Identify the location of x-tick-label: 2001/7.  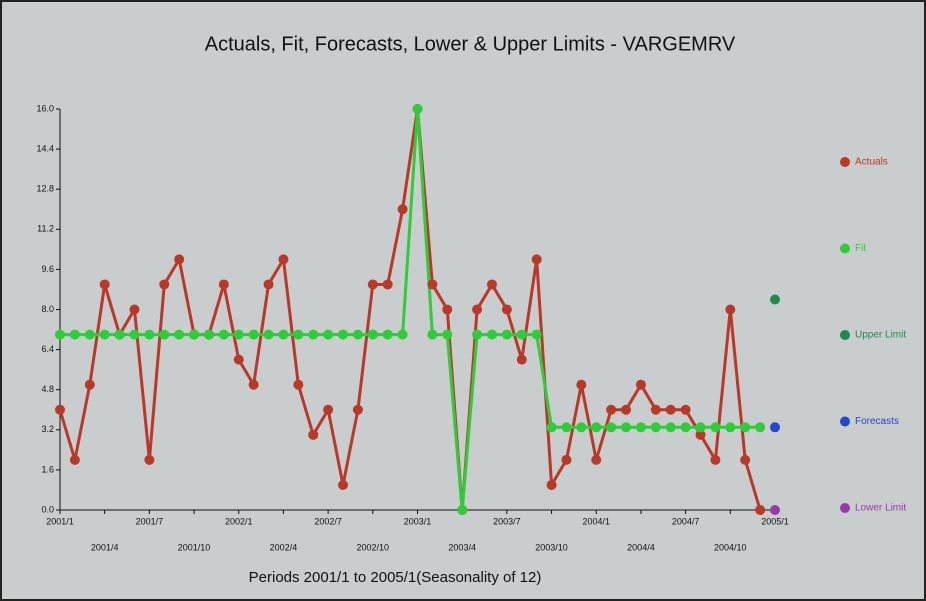
(150, 521).